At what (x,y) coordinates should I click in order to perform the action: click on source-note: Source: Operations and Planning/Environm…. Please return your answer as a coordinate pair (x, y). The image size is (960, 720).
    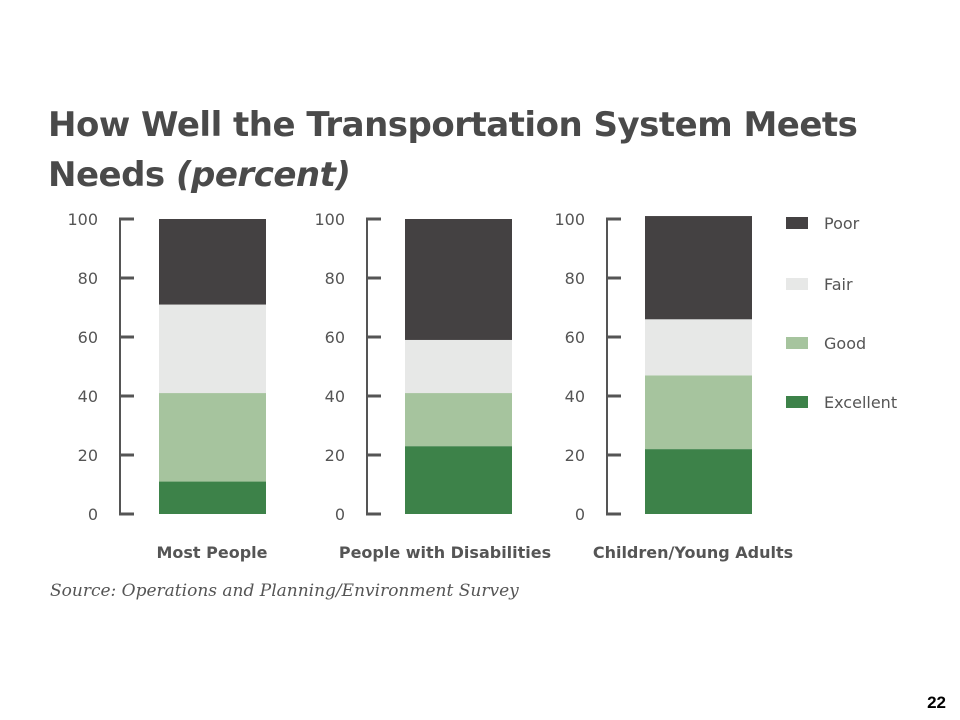
    Looking at the image, I should click on (284, 591).